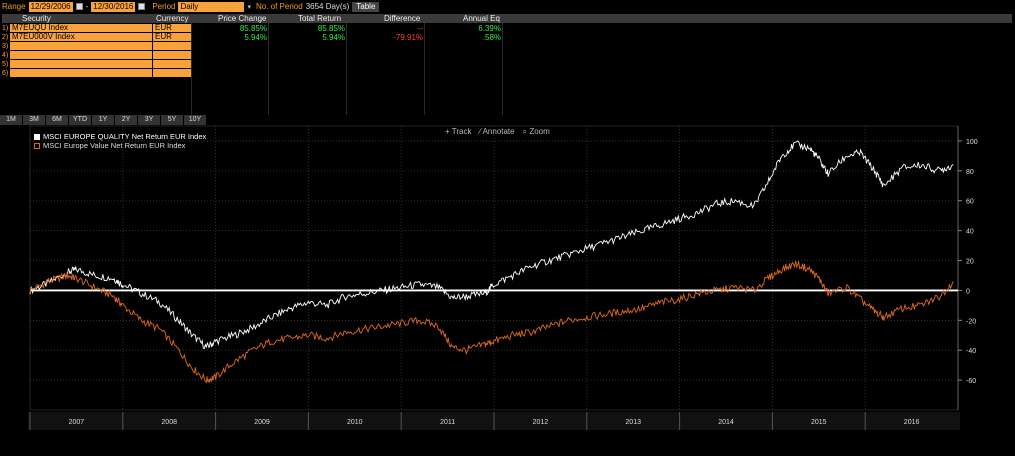 The height and width of the screenshot is (456, 1015). What do you see at coordinates (57, 120) in the screenshot?
I see `period-6m-button: 6M` at bounding box center [57, 120].